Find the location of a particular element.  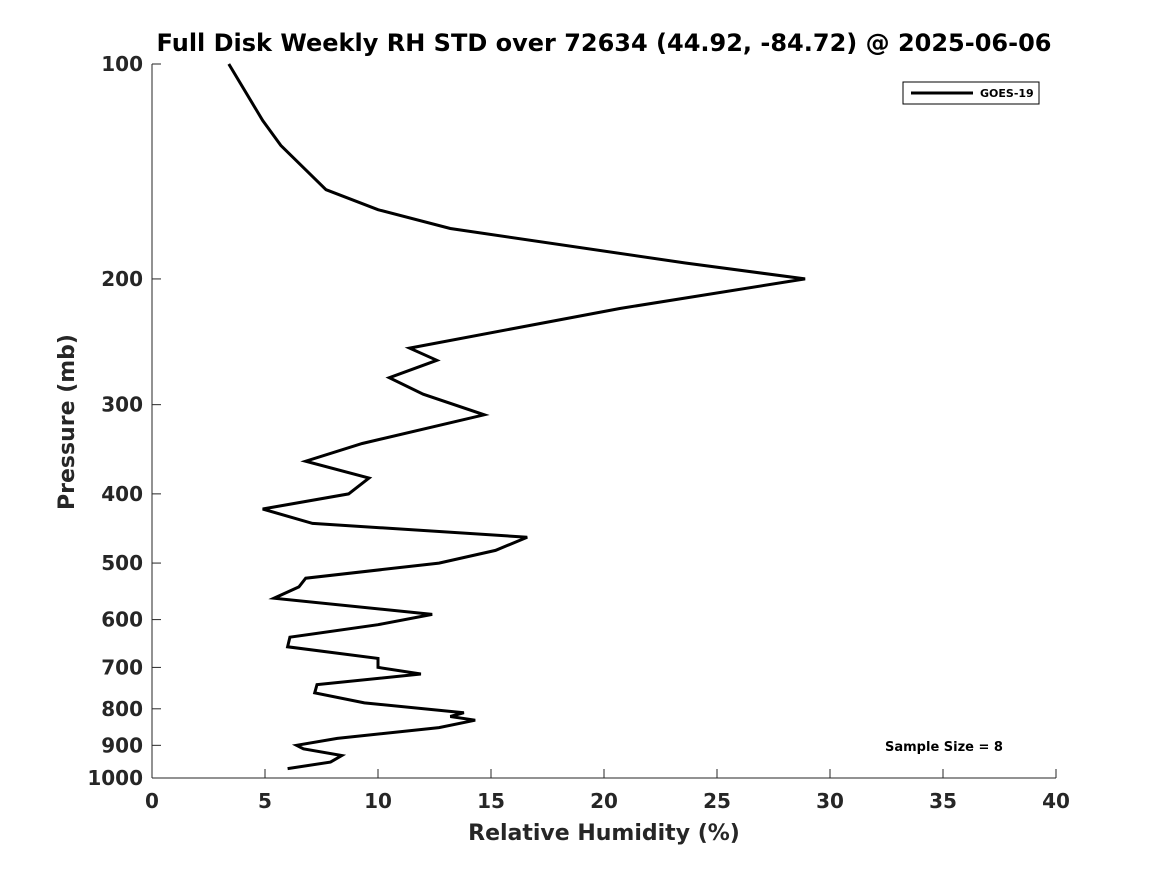

y-tick-label: 200 is located at coordinates (122, 279).